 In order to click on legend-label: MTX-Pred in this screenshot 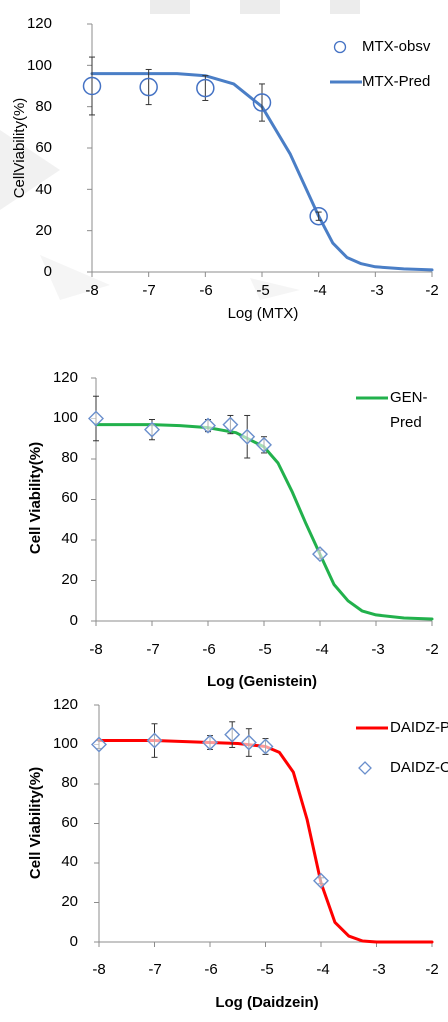, I will do `click(396, 81)`.